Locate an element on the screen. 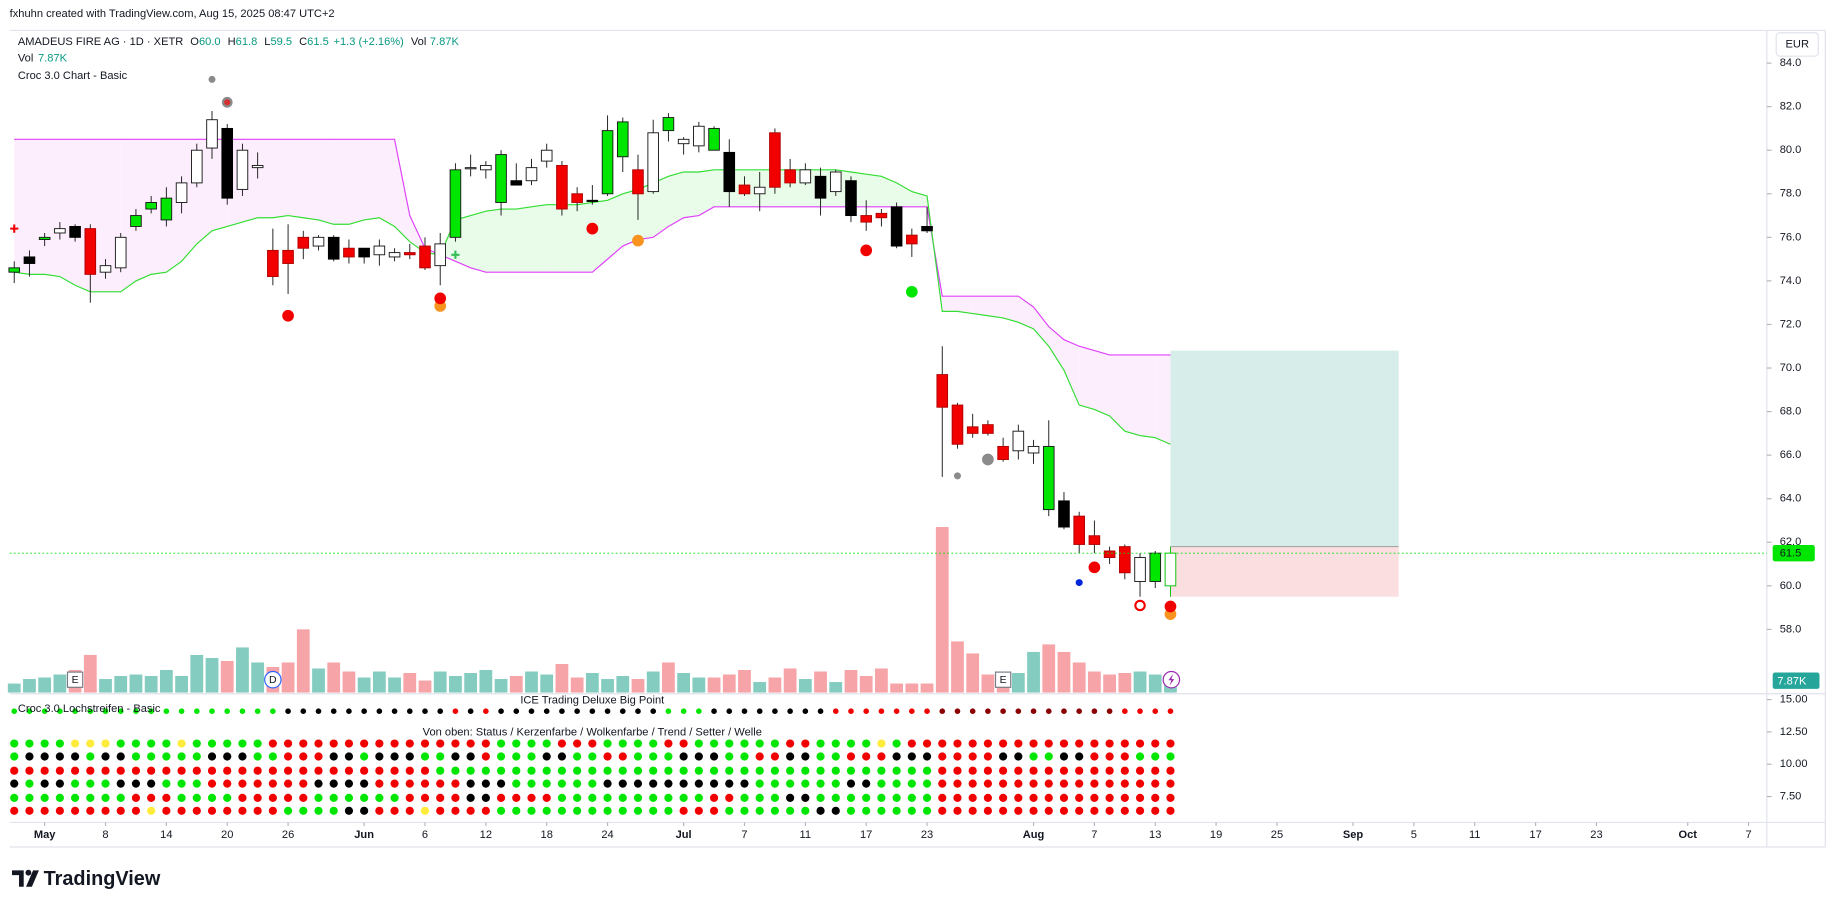 Image resolution: width=1835 pixels, height=909 pixels. event-badge is located at coordinates (273, 679).